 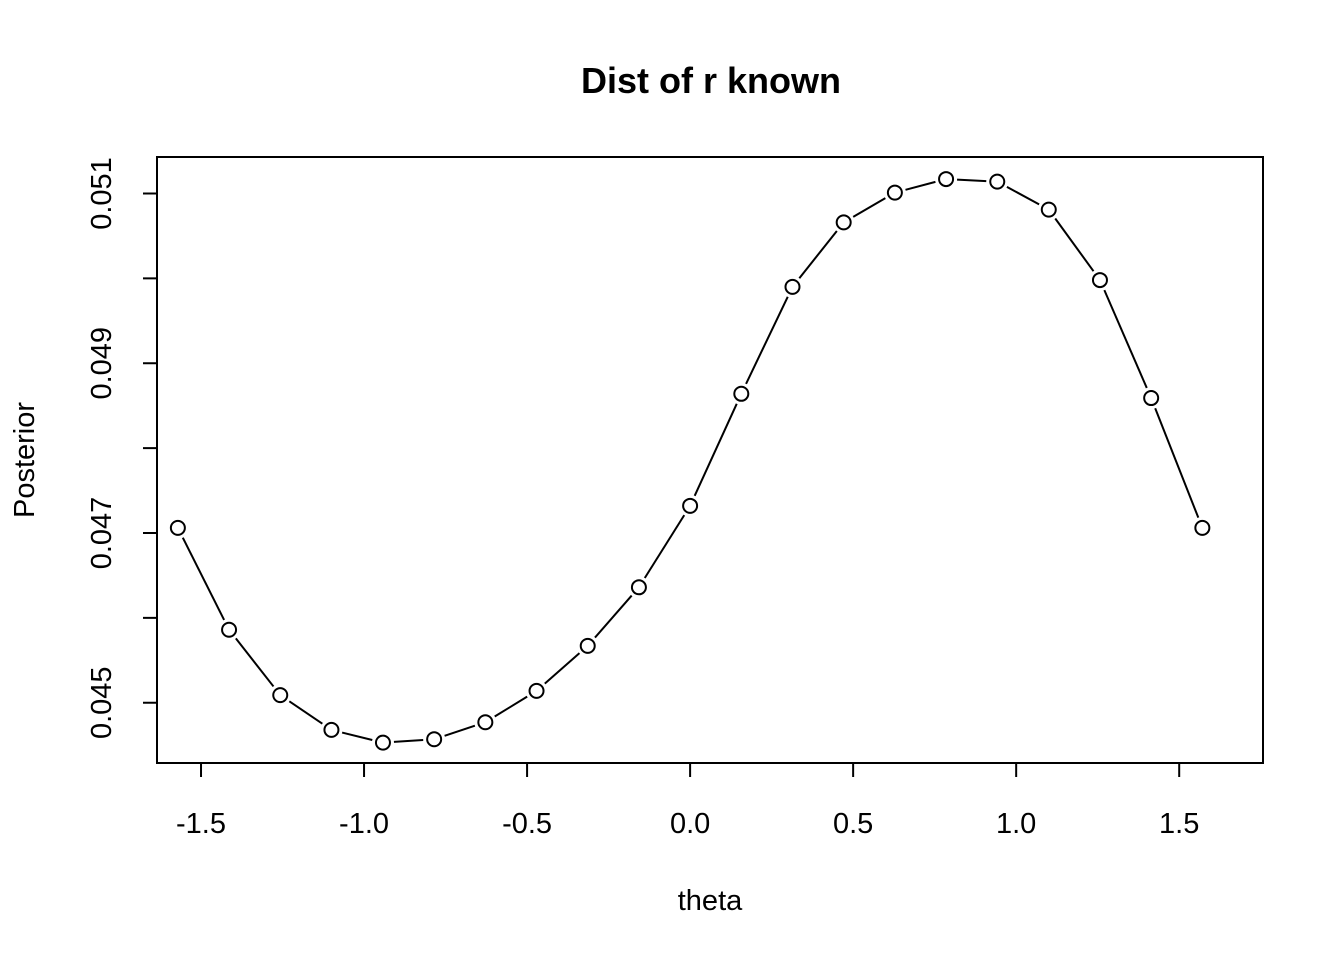 I want to click on x-tick-label: 1.5, so click(x=1179, y=824).